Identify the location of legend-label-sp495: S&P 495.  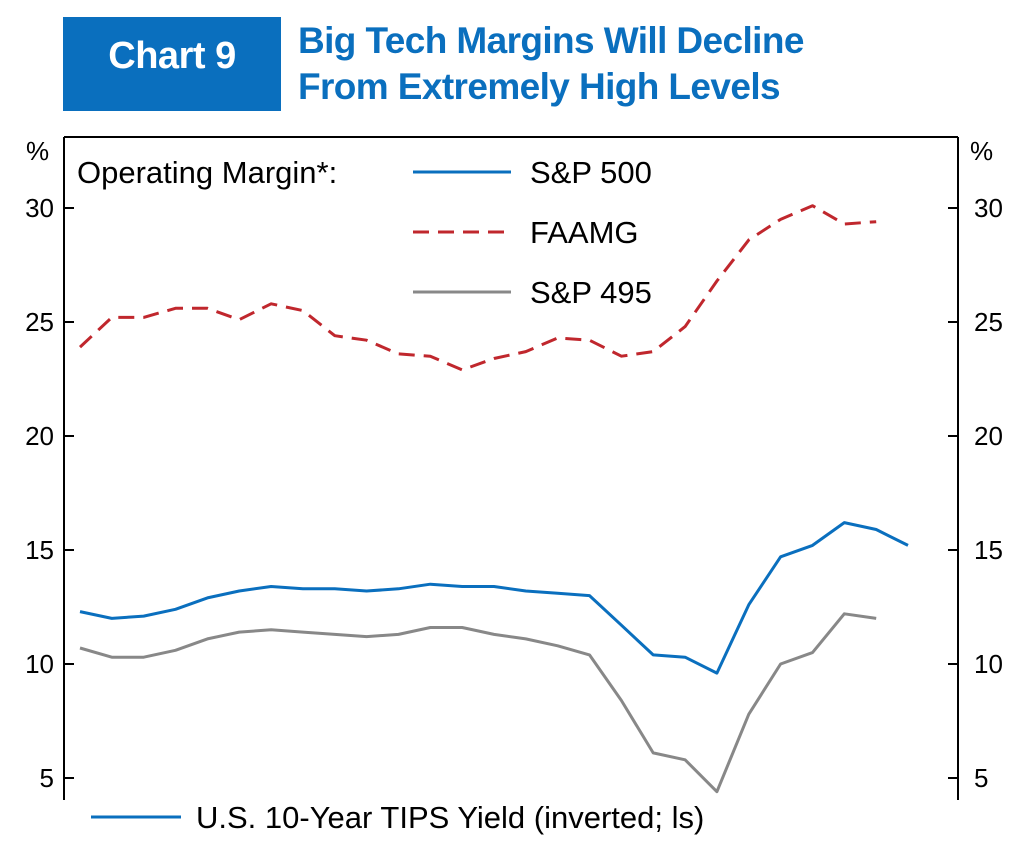
(591, 292).